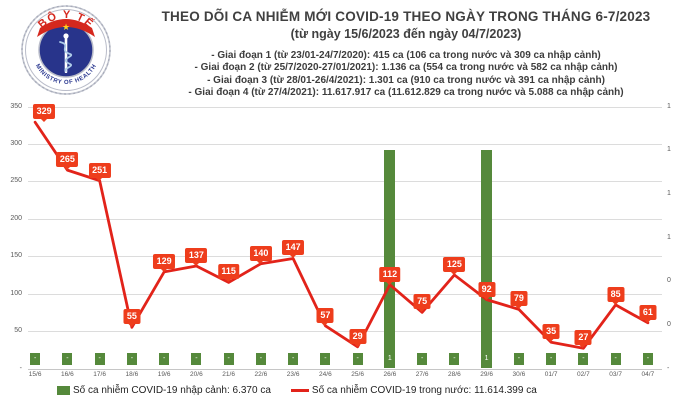 The width and height of the screenshot is (684, 407). I want to click on flag-band-icon, so click(66, 28).